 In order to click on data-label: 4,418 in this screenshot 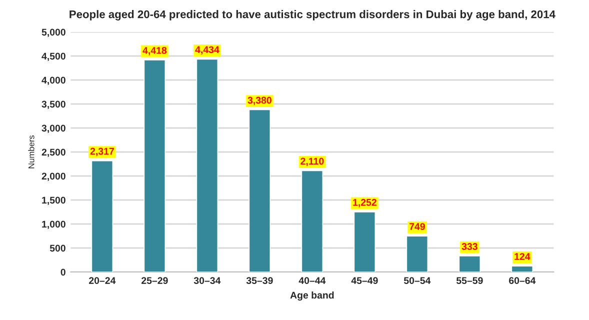, I will do `click(154, 51)`.